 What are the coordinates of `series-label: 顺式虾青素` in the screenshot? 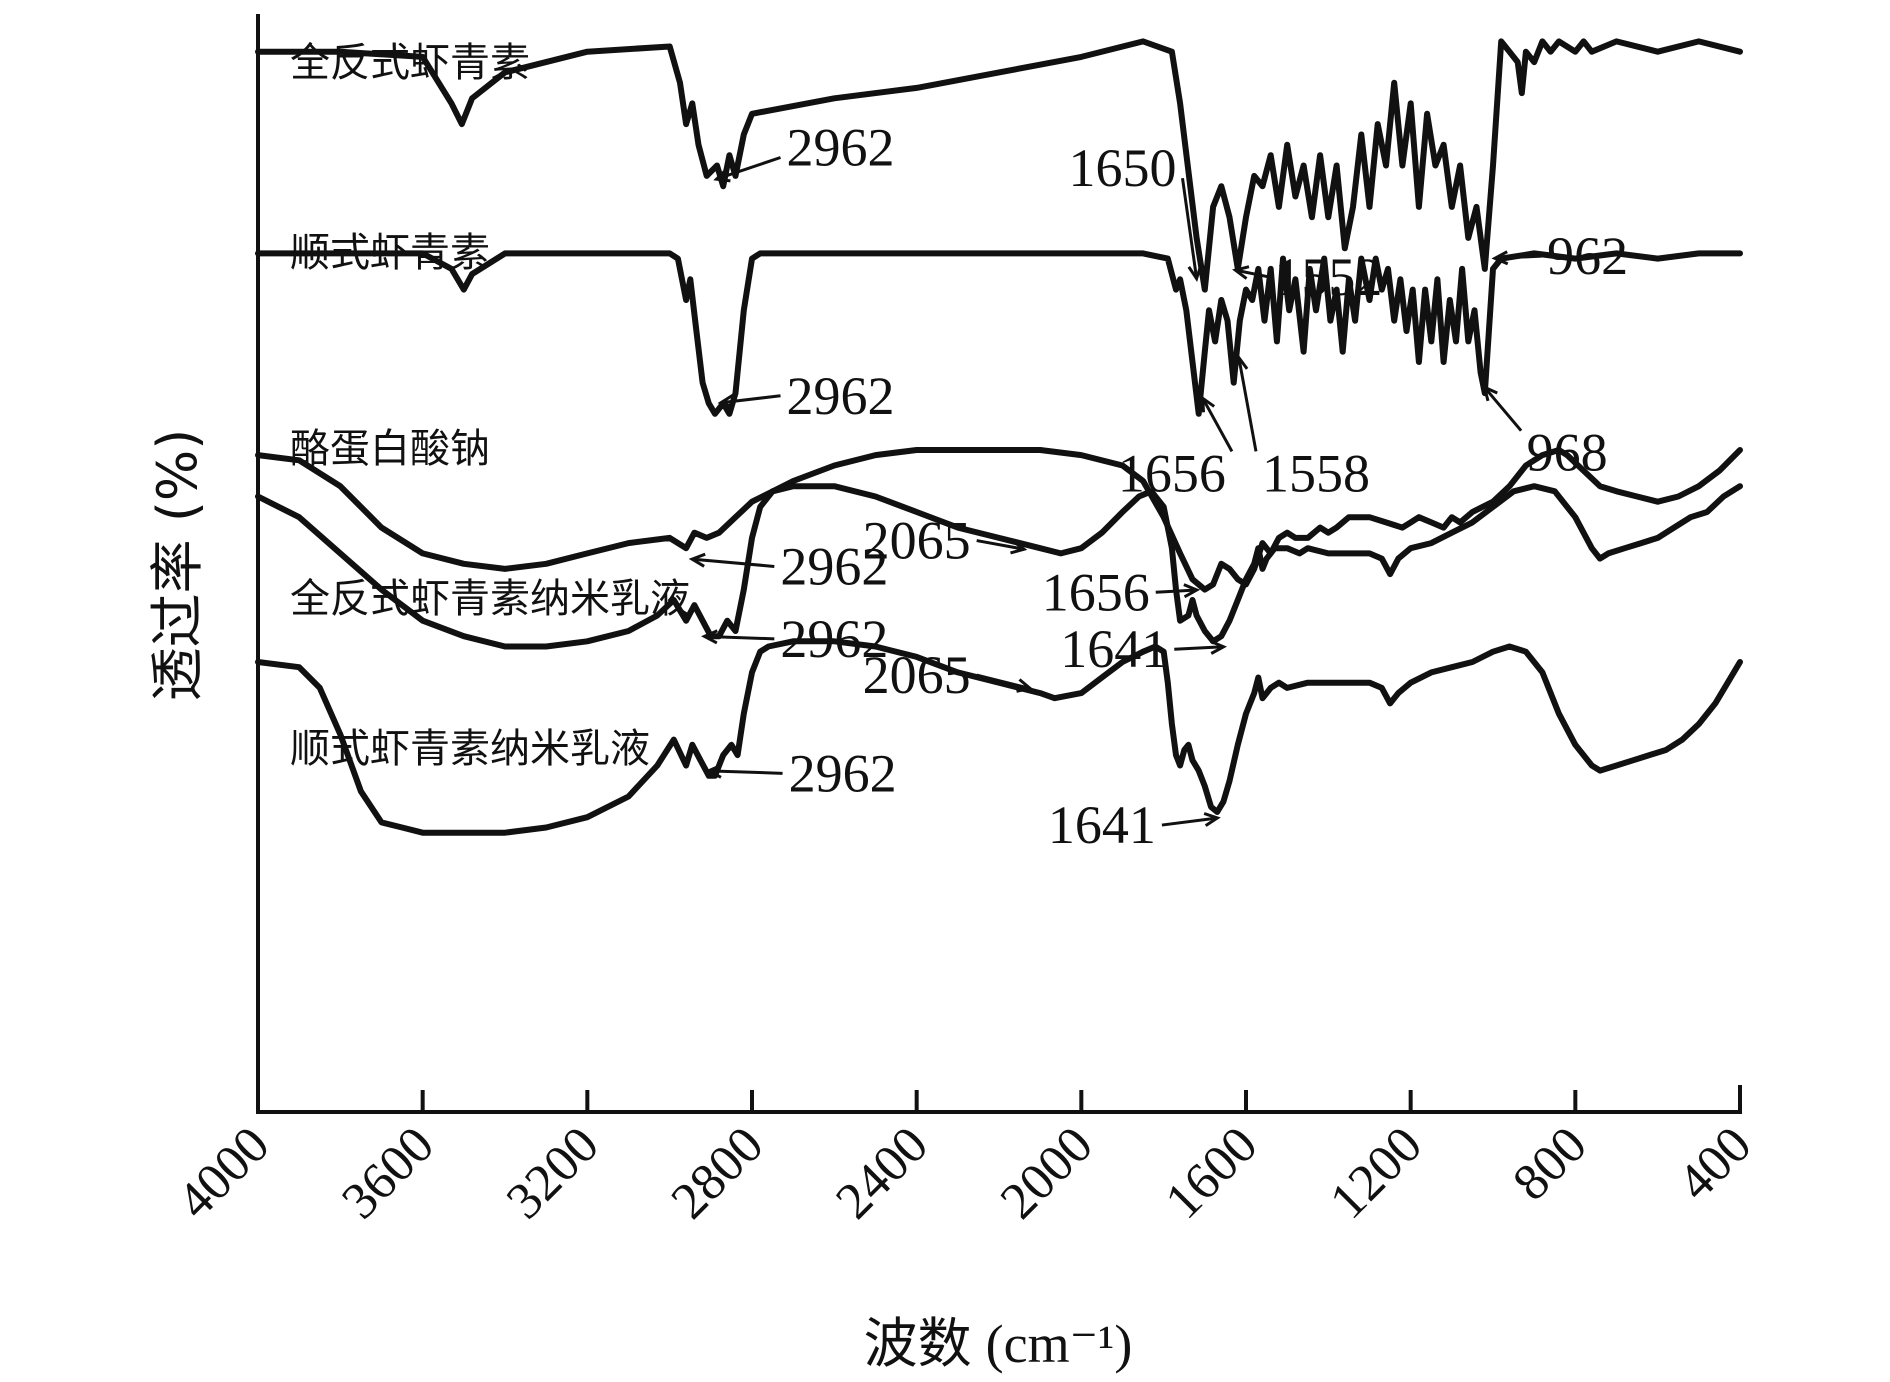 It's located at (390, 253).